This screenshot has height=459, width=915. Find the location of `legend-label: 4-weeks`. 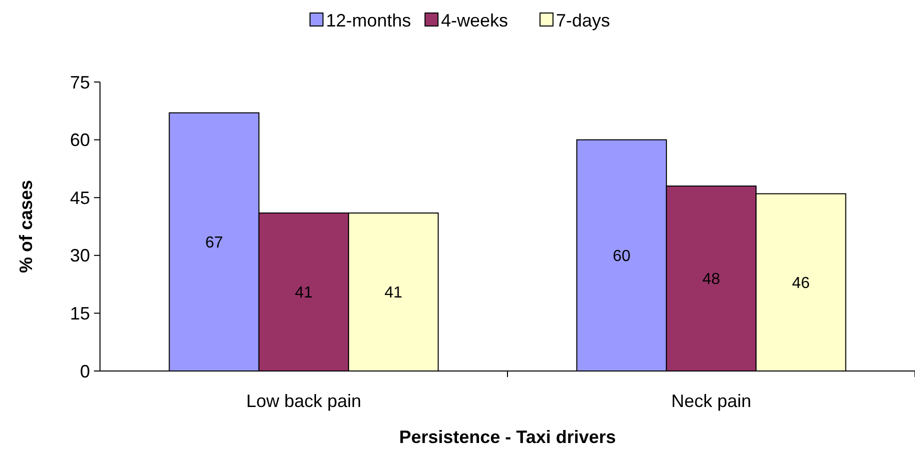

legend-label: 4-weeks is located at coordinates (474, 20).